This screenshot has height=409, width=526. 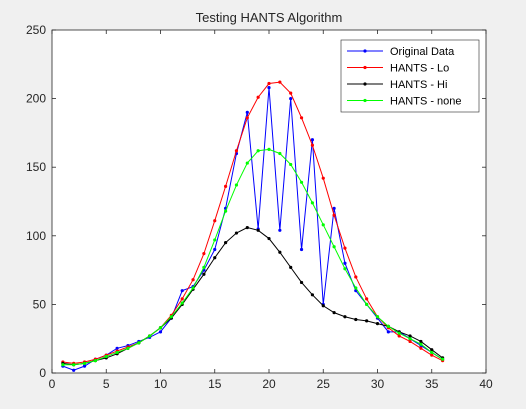 What do you see at coordinates (378, 384) in the screenshot?
I see `x-tick-label: 30` at bounding box center [378, 384].